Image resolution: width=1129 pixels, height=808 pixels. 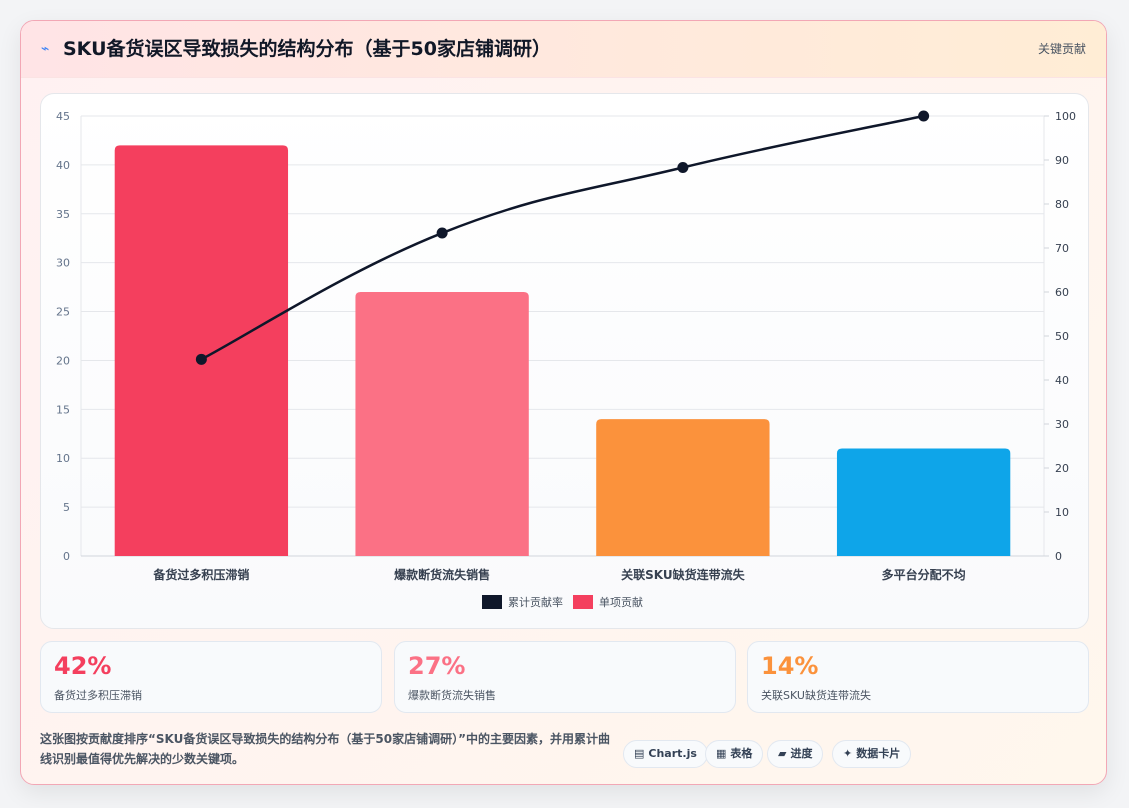 I want to click on y-right-tick-label: 30, so click(x=1062, y=424).